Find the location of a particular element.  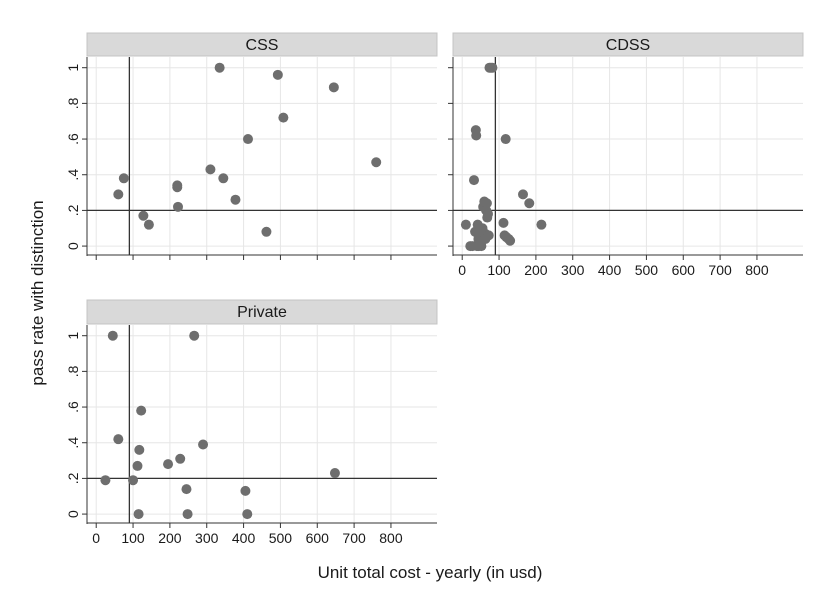

panel-title: Private is located at coordinates (262, 312).